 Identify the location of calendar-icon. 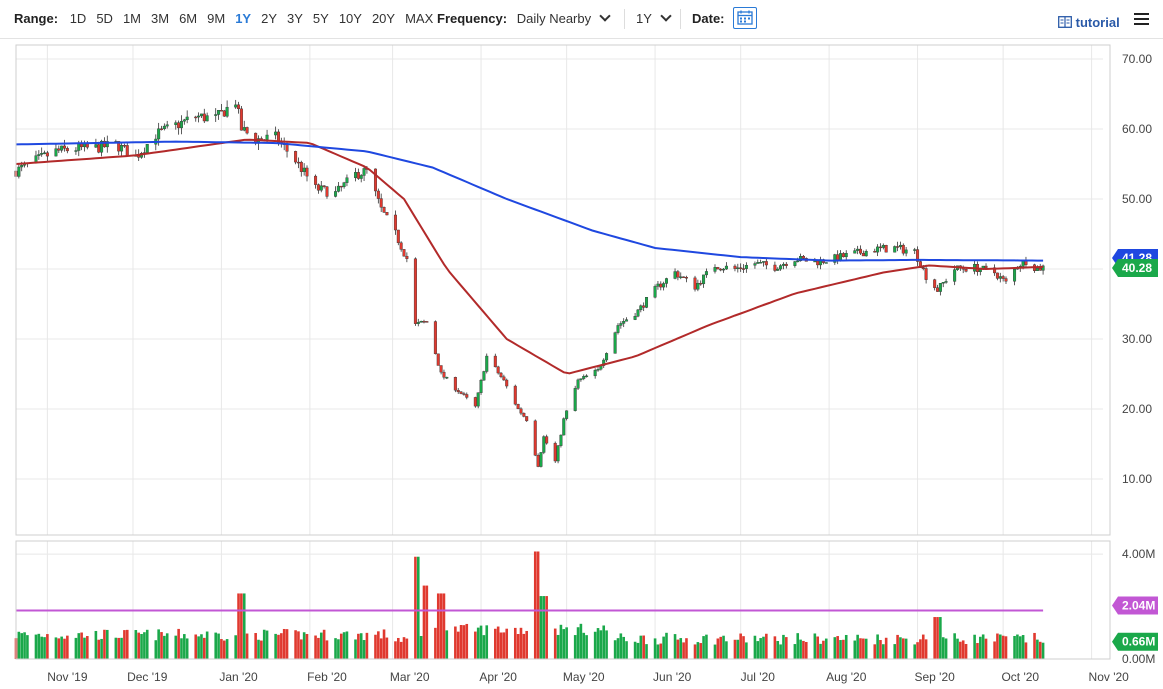
(745, 17).